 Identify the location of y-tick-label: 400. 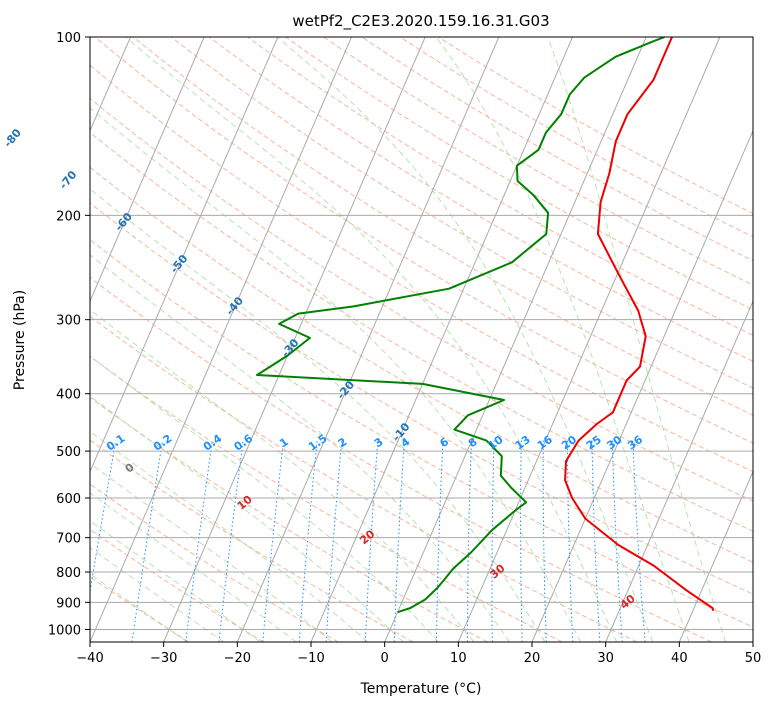
(68, 395).